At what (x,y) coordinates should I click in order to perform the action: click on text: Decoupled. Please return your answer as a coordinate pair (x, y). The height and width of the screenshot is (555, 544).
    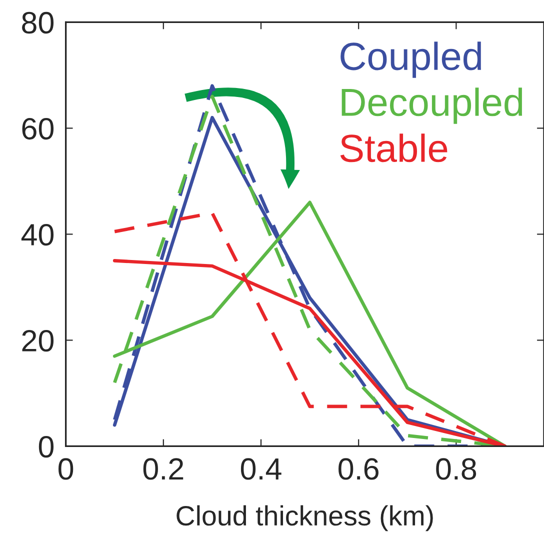
    Looking at the image, I should click on (432, 106).